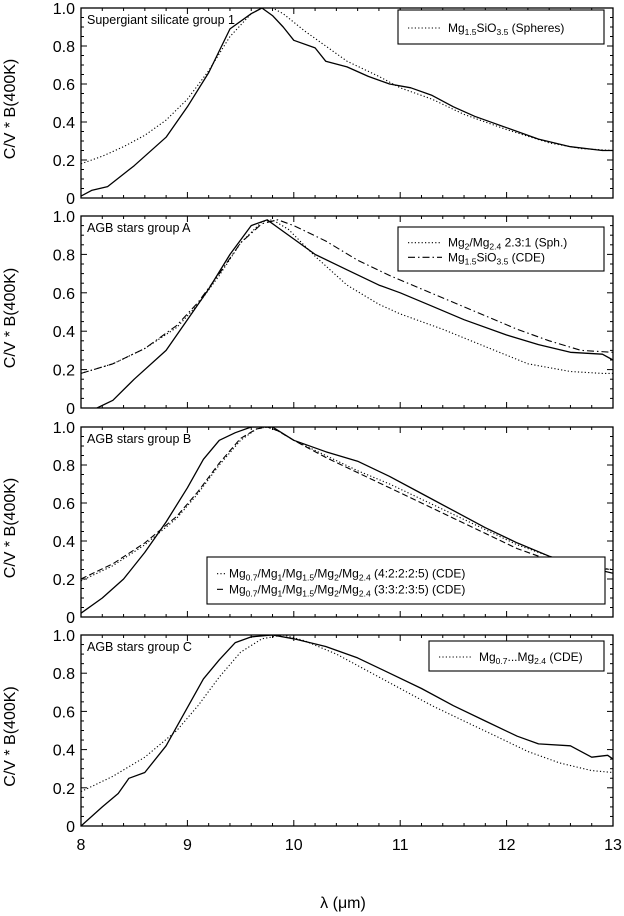 This screenshot has height=916, width=624. Describe the element at coordinates (139, 228) in the screenshot. I see `panel-title: AGB stars group A` at that location.